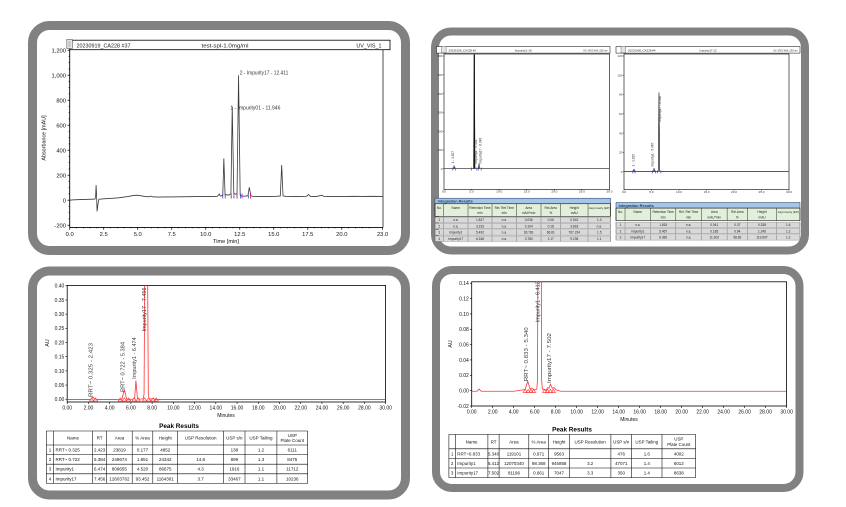 Image resolution: width=846 pixels, height=507 pixels. What do you see at coordinates (279, 409) in the screenshot?
I see `svg-text: 20.00` at bounding box center [279, 409].